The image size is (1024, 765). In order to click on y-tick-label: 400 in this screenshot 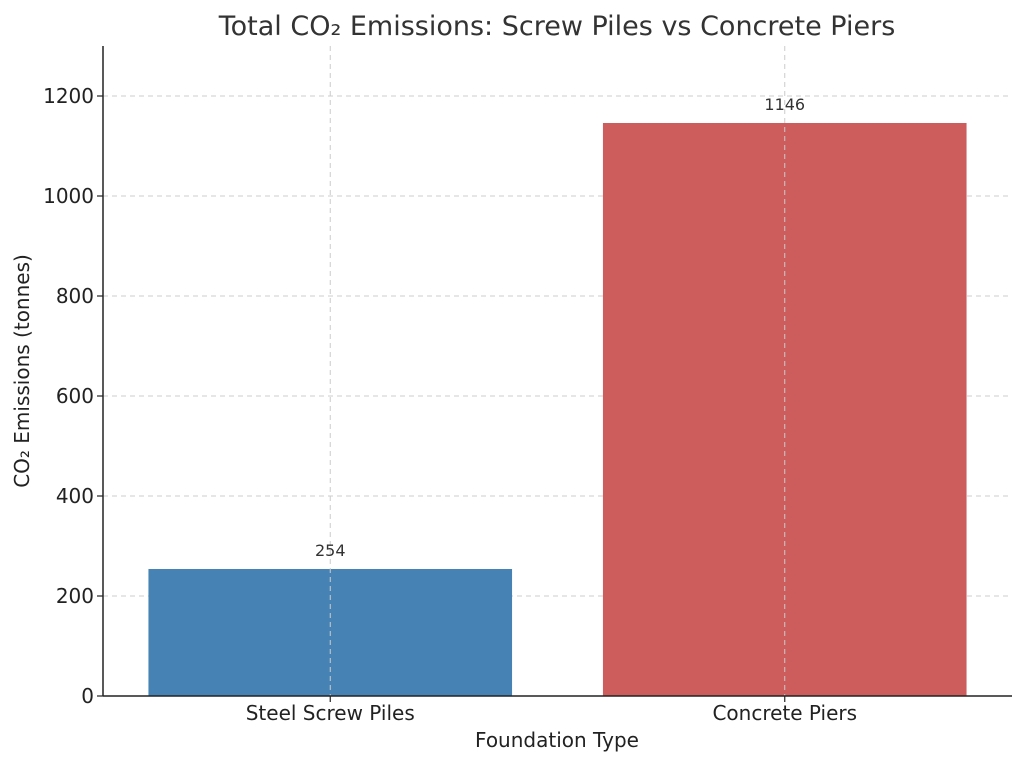, I will do `click(75, 496)`.